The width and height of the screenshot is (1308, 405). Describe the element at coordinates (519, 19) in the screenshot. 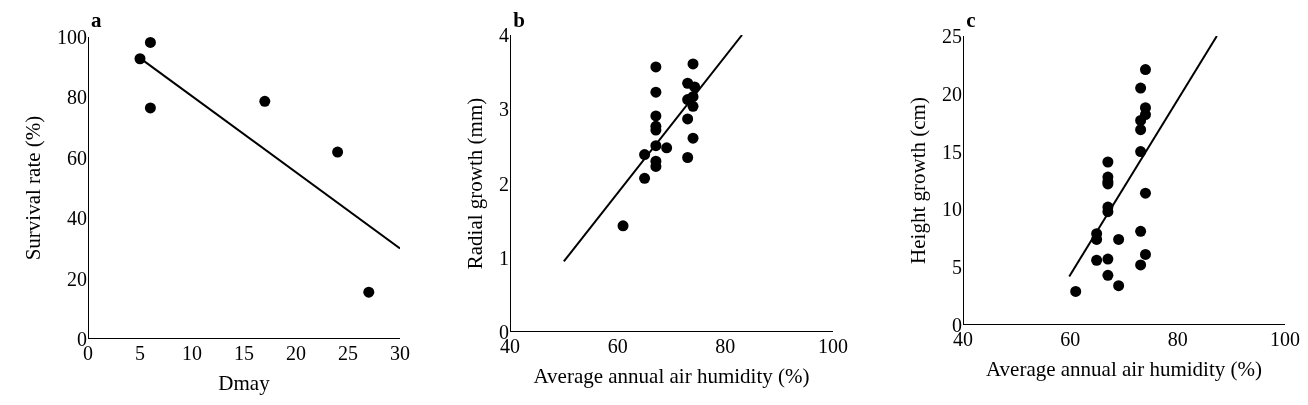

I see `chart-title: b` at that location.